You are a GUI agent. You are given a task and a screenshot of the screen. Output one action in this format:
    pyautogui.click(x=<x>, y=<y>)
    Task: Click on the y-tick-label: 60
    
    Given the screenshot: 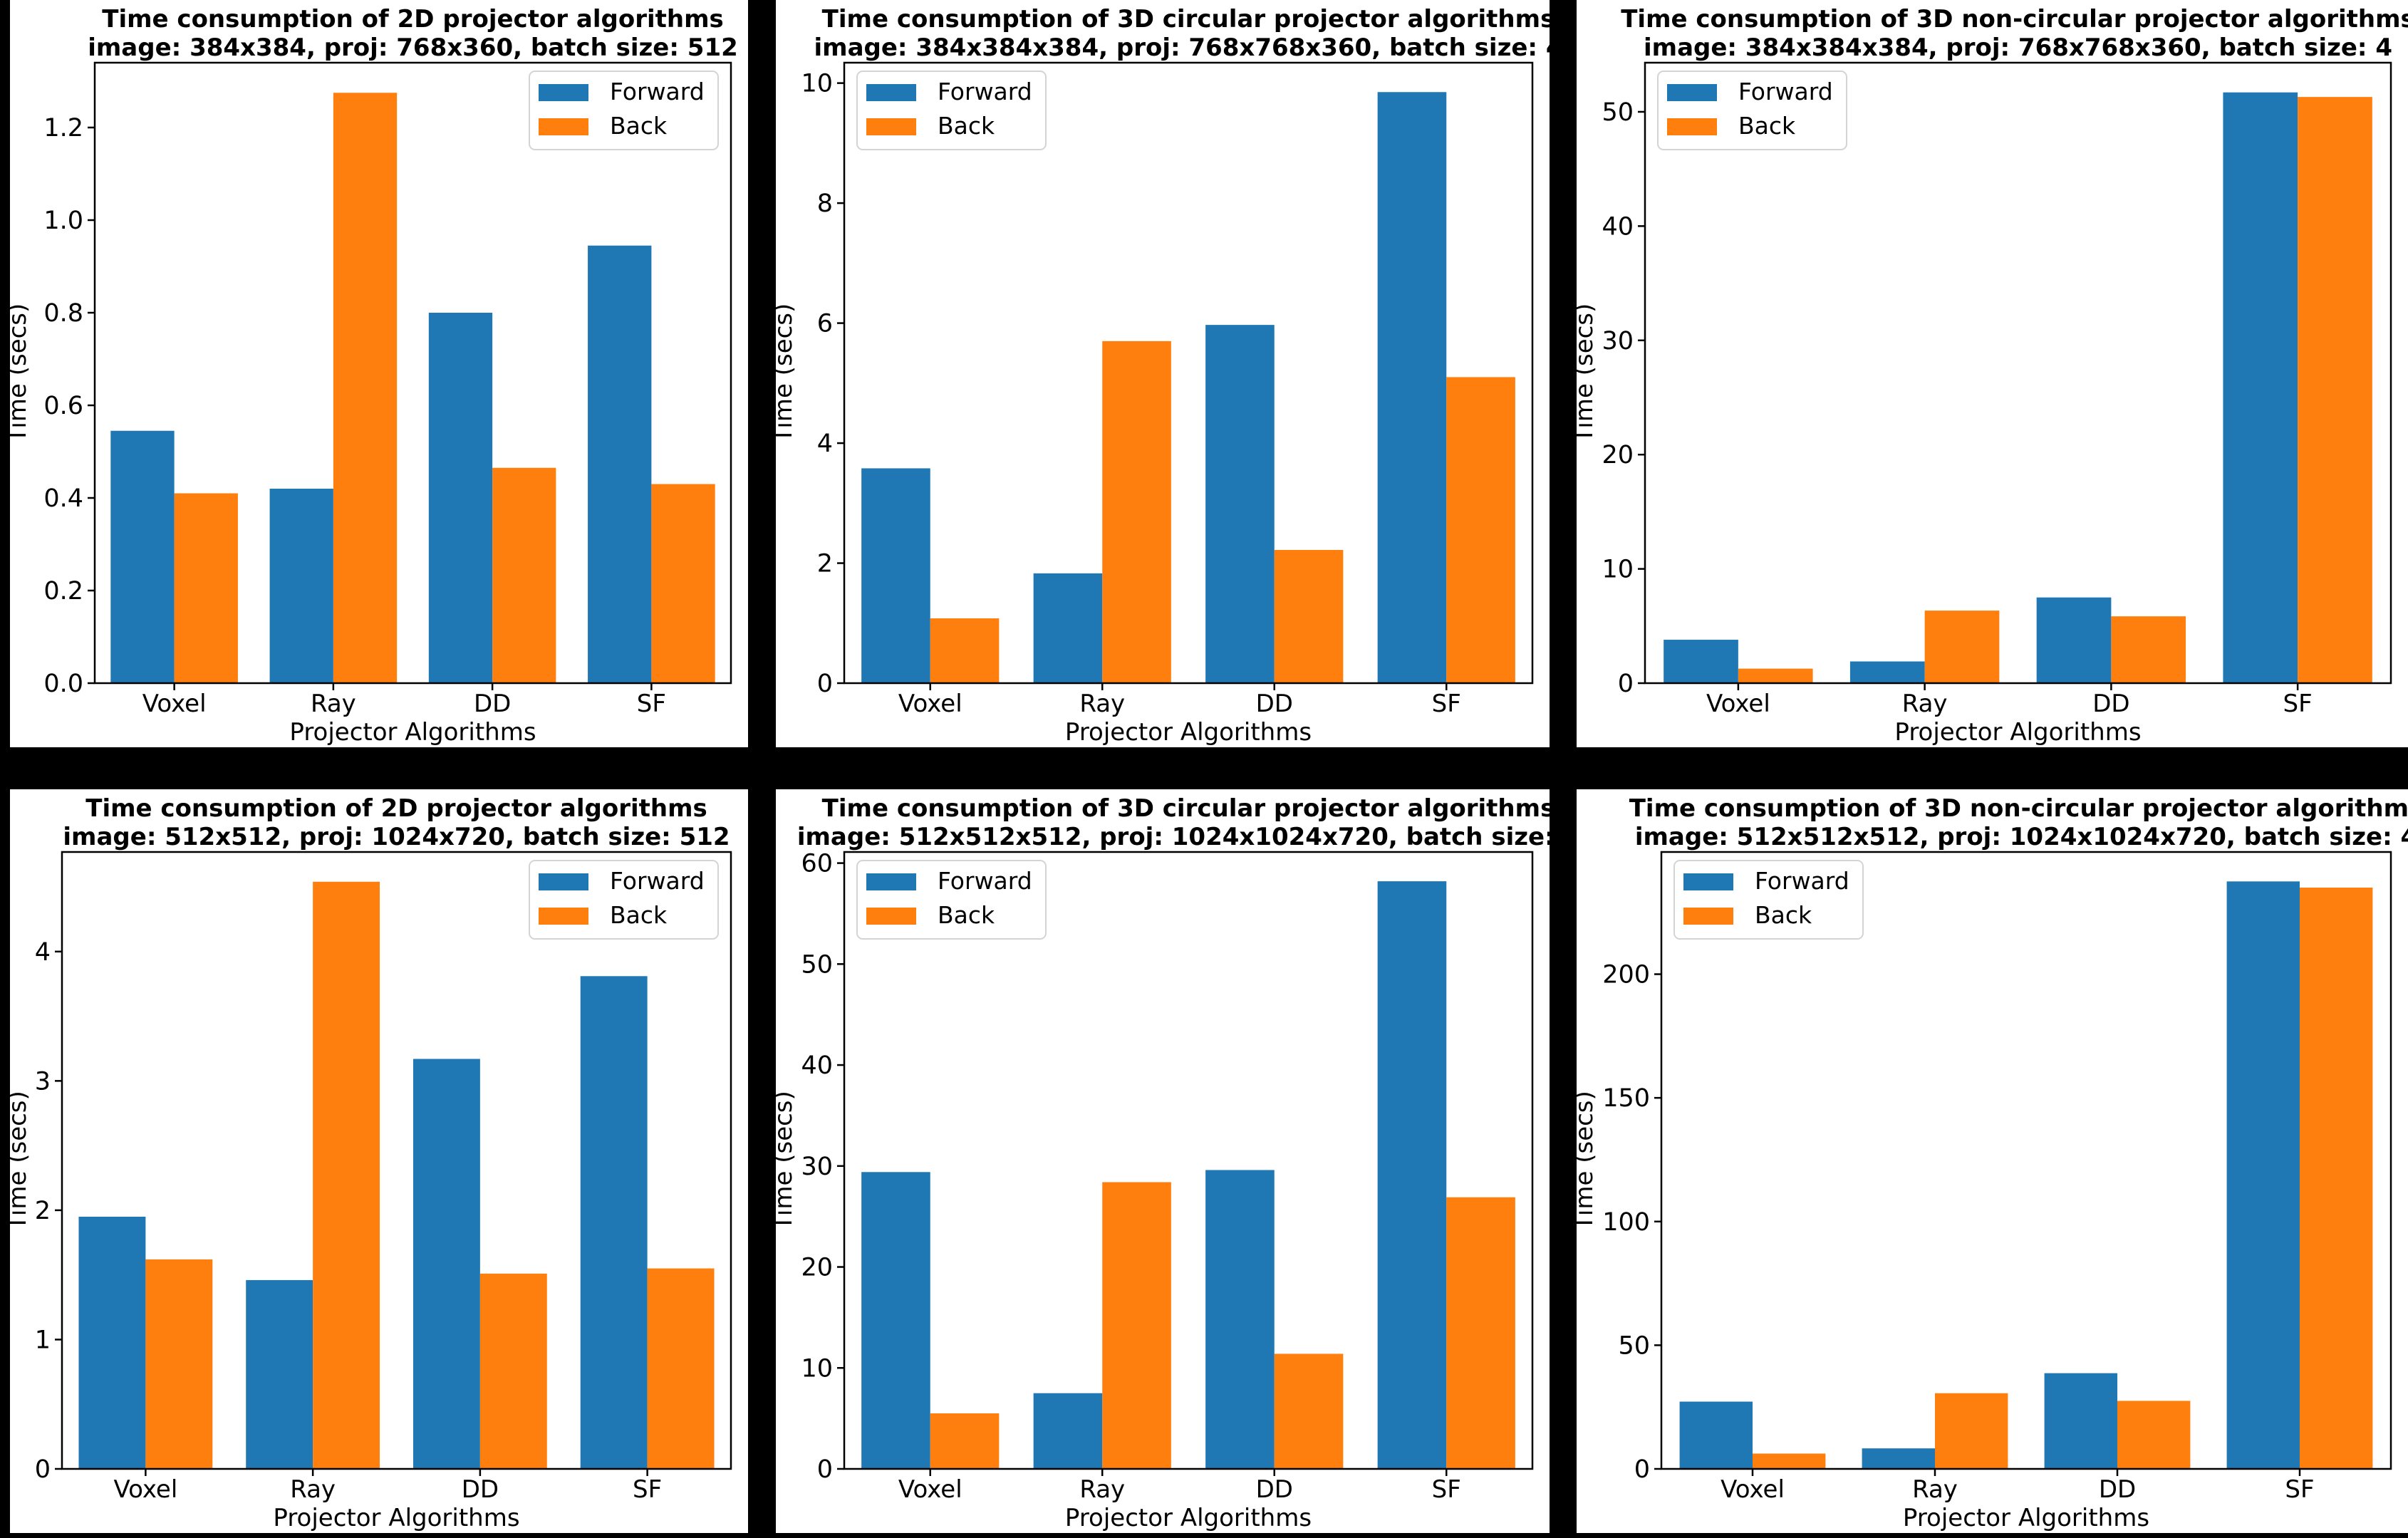 What is the action you would take?
    pyautogui.click(x=817, y=864)
    